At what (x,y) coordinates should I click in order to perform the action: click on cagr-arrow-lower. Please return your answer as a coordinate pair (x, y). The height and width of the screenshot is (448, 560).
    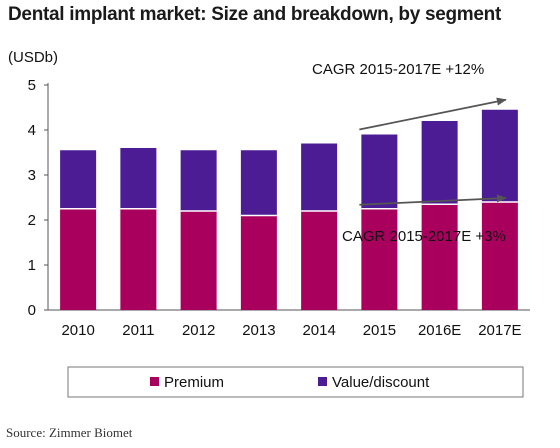
    Looking at the image, I should click on (433, 200).